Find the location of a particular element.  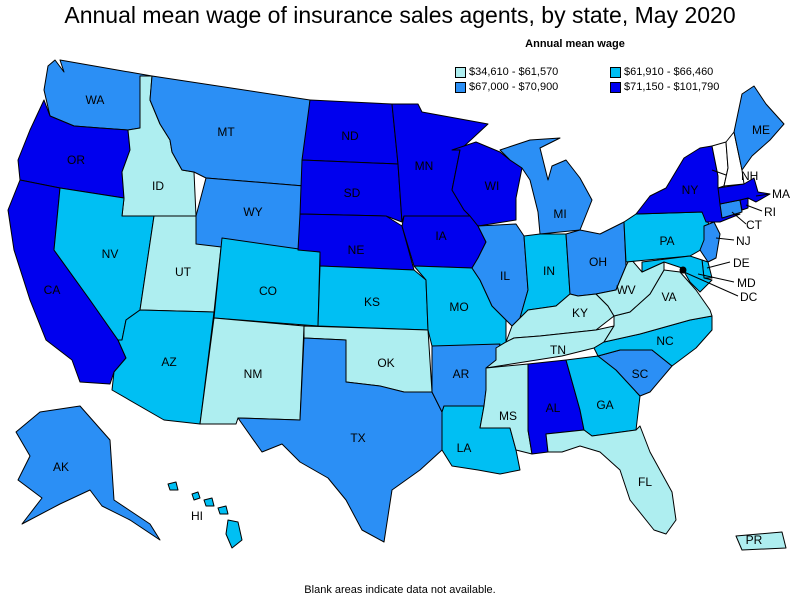

label-ia: IA is located at coordinates (440, 236).